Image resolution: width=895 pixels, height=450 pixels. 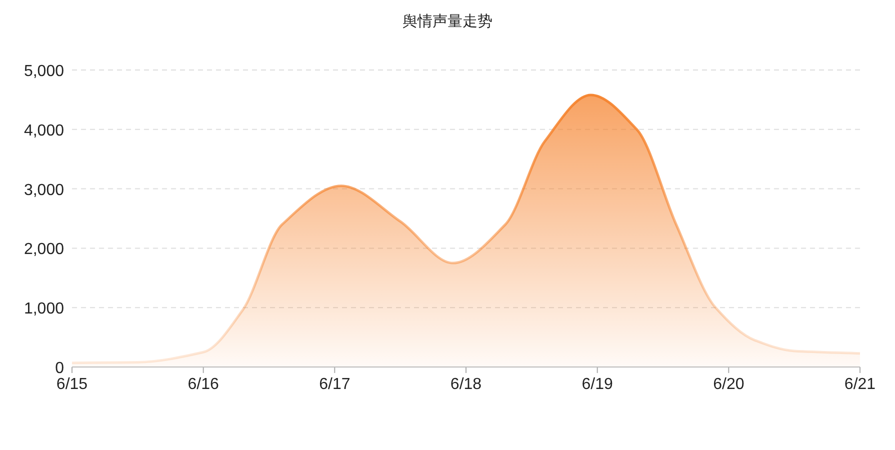 What do you see at coordinates (447, 21) in the screenshot?
I see `chart-title: 舆情声量走势` at bounding box center [447, 21].